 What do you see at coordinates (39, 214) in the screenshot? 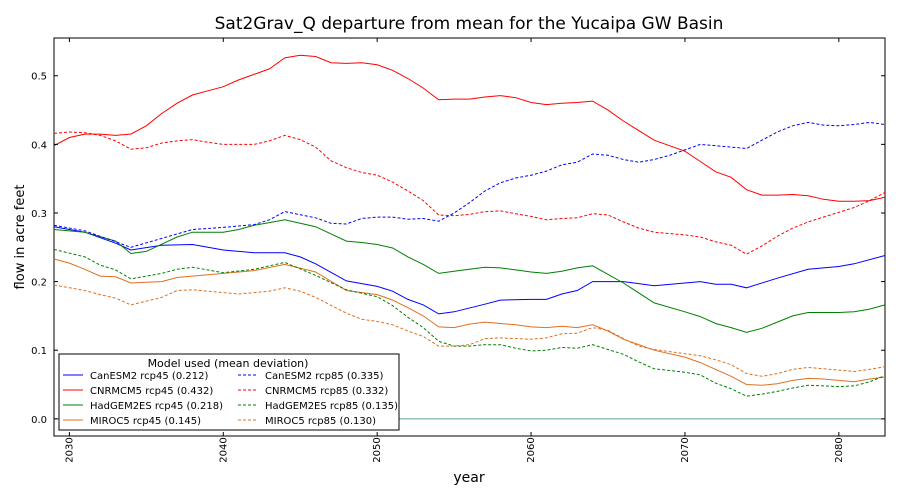
I see `y-tick-label: 0.3` at bounding box center [39, 214].